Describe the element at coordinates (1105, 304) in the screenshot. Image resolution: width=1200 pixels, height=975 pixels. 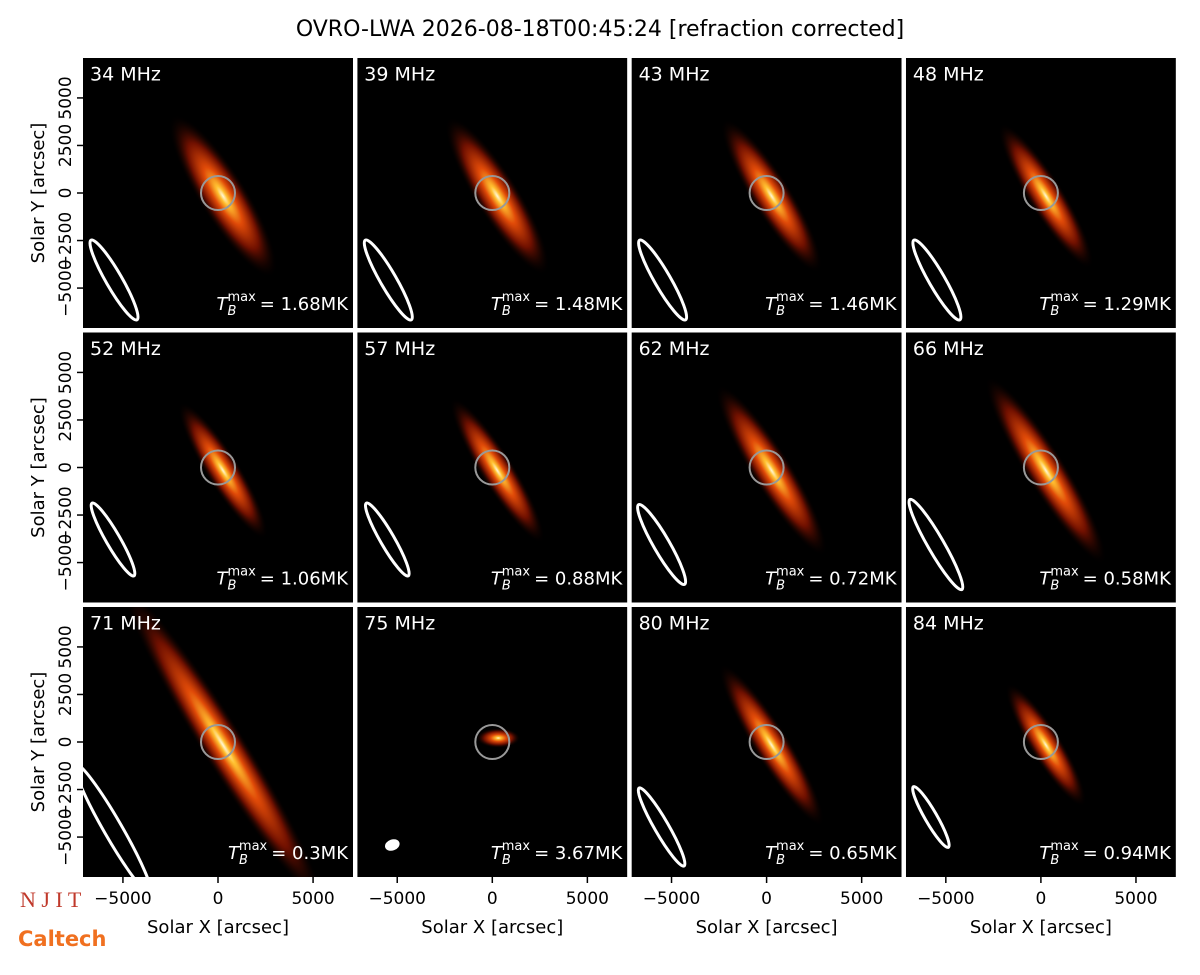
I see `tb-max: TBmax = 1.29MK` at that location.